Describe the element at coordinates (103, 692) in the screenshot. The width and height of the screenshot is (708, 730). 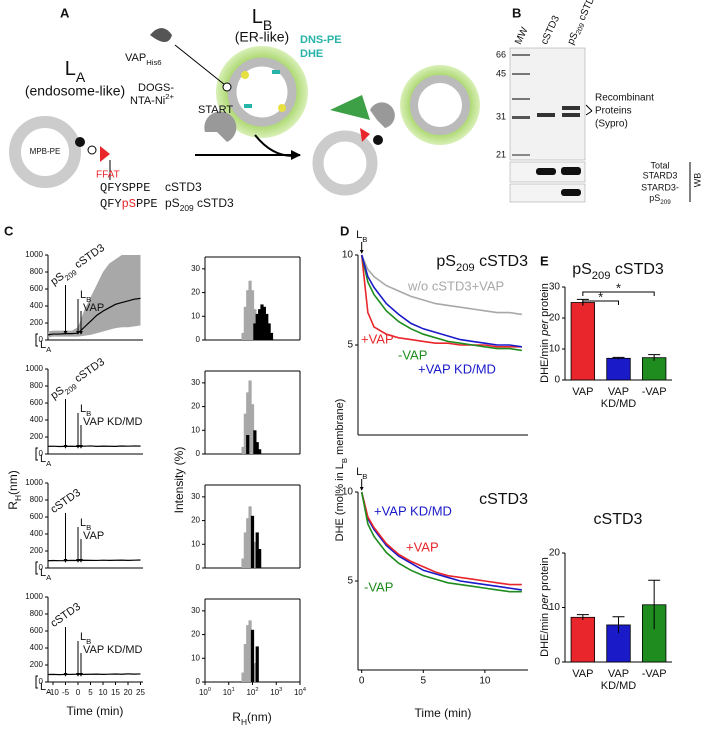
I see `x-tick-label: 10` at that location.